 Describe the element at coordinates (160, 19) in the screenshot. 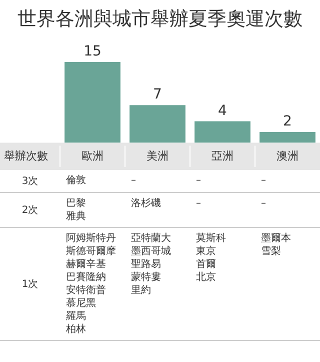

I see `chart-title: 世界各洲與城市舉辦夏季奧運次數` at that location.